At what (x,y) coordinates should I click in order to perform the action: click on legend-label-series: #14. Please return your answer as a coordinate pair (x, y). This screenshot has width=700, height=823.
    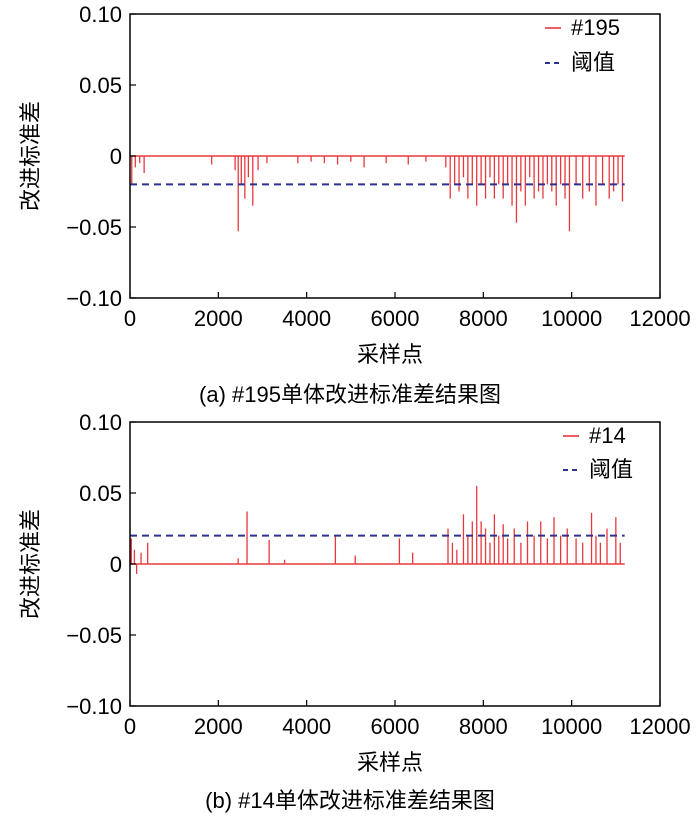
    Looking at the image, I should click on (607, 435).